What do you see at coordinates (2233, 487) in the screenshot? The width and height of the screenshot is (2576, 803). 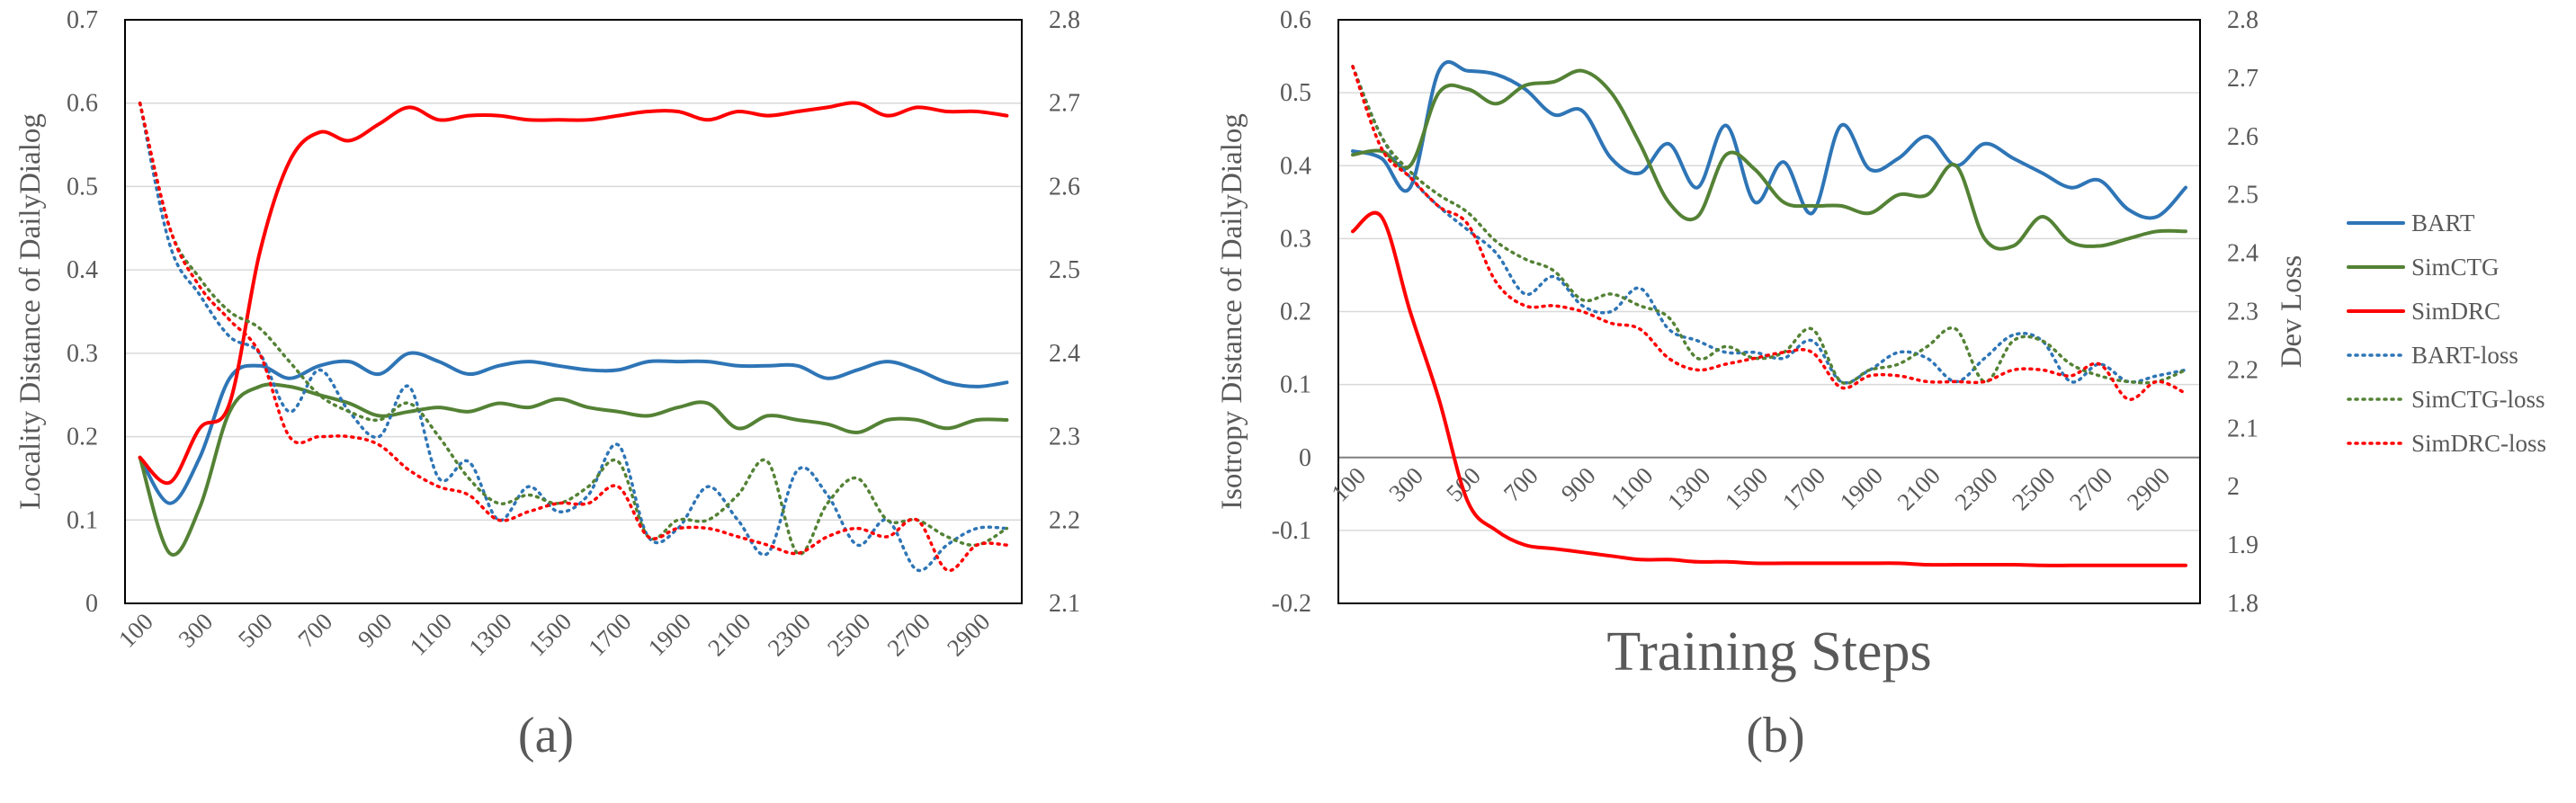 I see `y2-tick-label: 2` at bounding box center [2233, 487].